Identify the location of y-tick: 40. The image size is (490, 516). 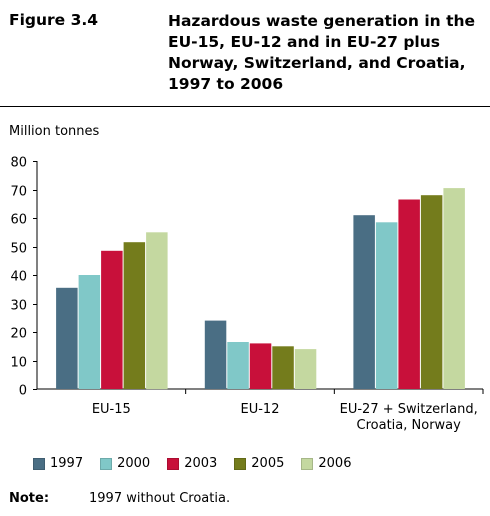
(23, 277).